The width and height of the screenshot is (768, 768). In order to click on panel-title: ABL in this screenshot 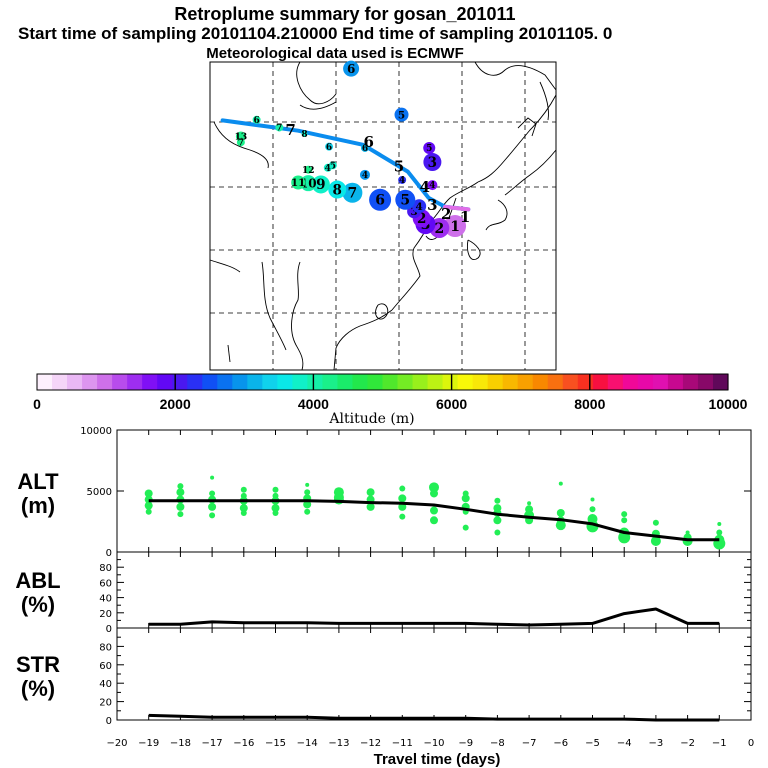, I will do `click(37, 580)`.